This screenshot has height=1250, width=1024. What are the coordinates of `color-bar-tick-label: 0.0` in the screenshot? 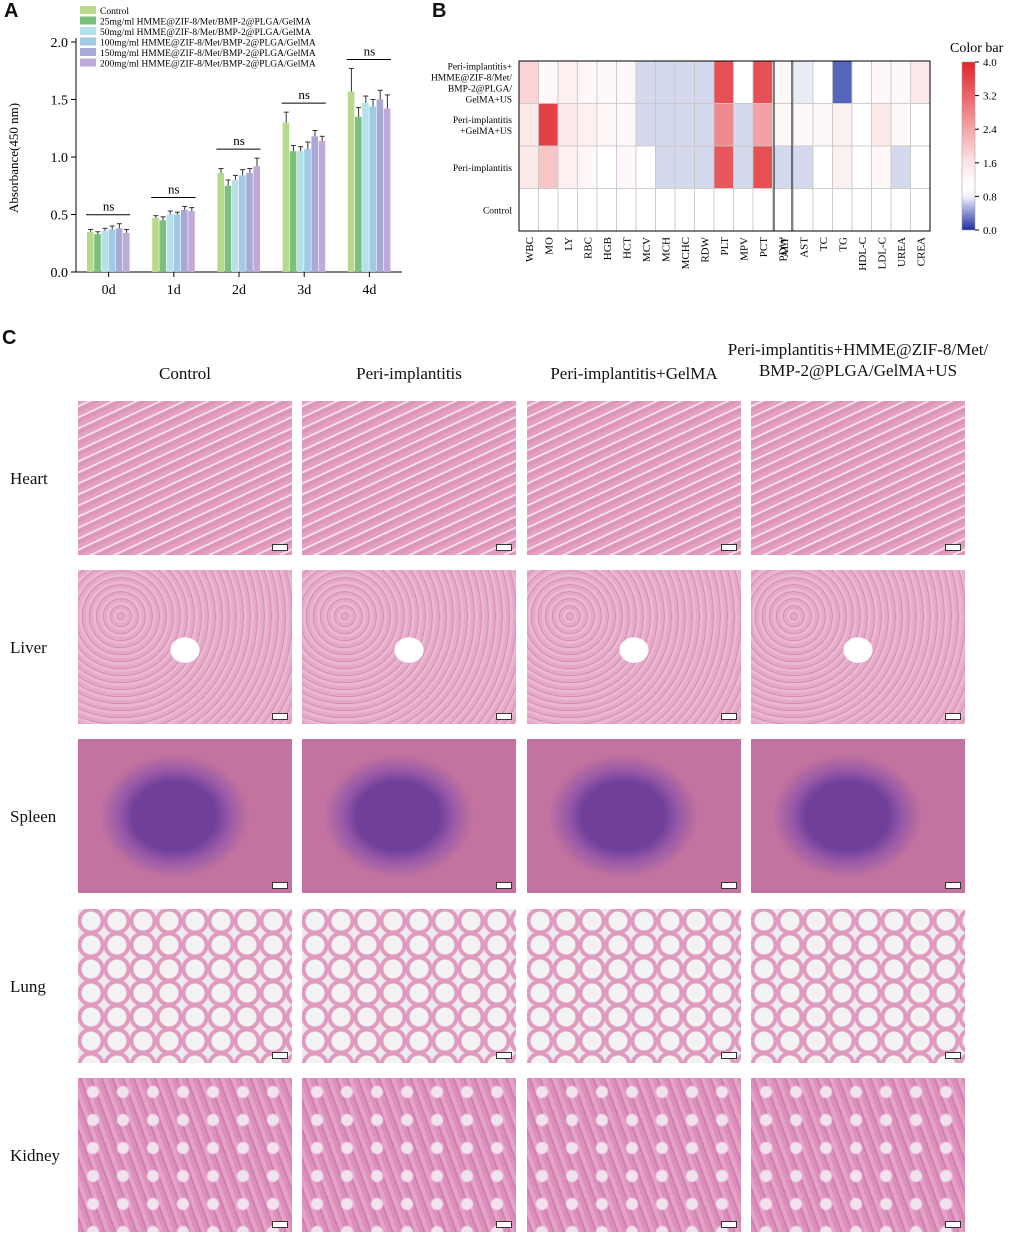 It's located at (990, 231).